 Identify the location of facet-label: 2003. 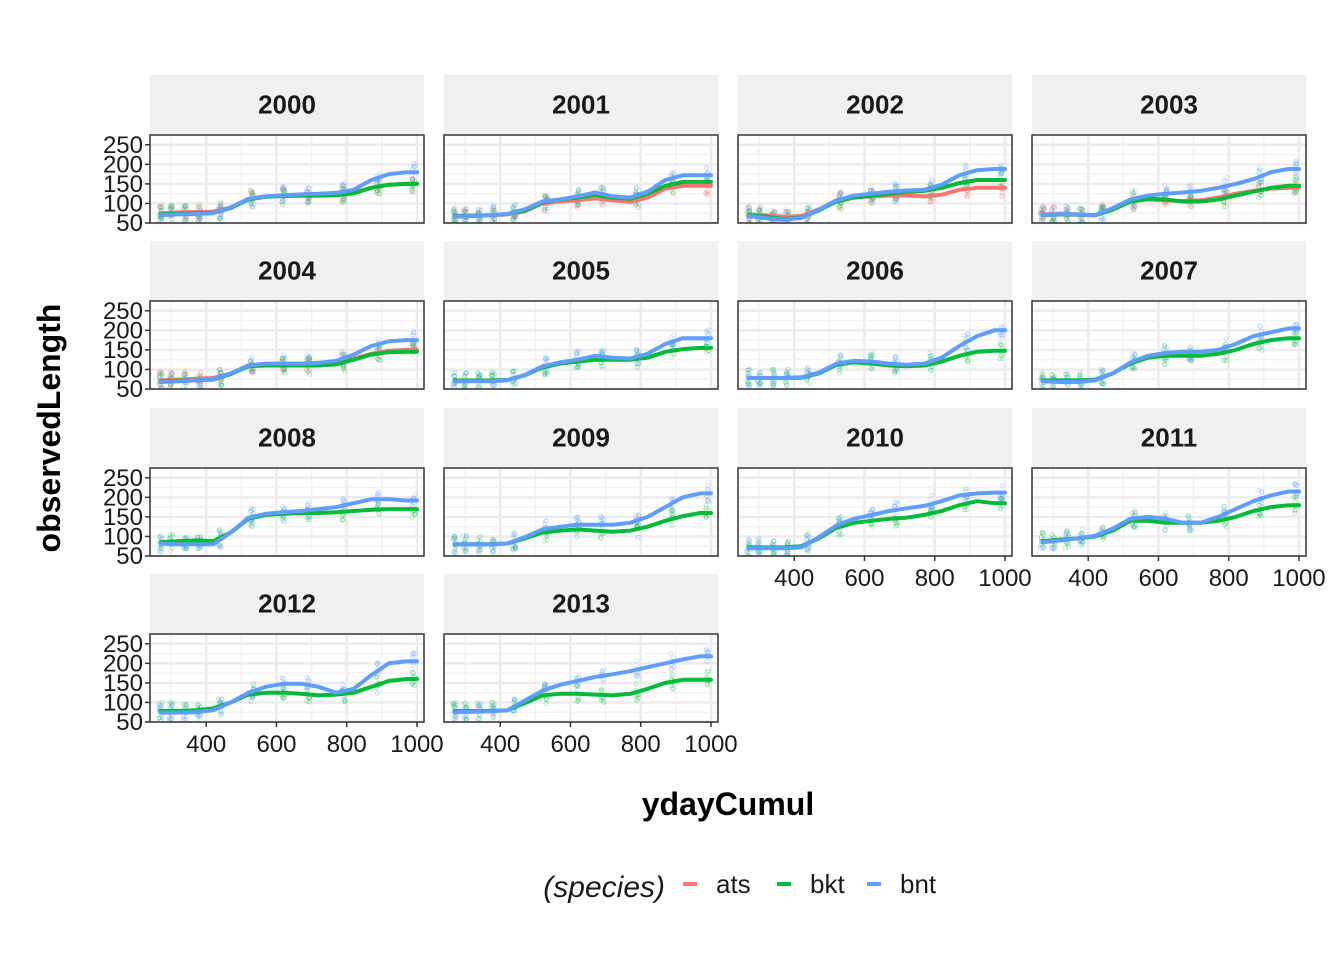
(1169, 105).